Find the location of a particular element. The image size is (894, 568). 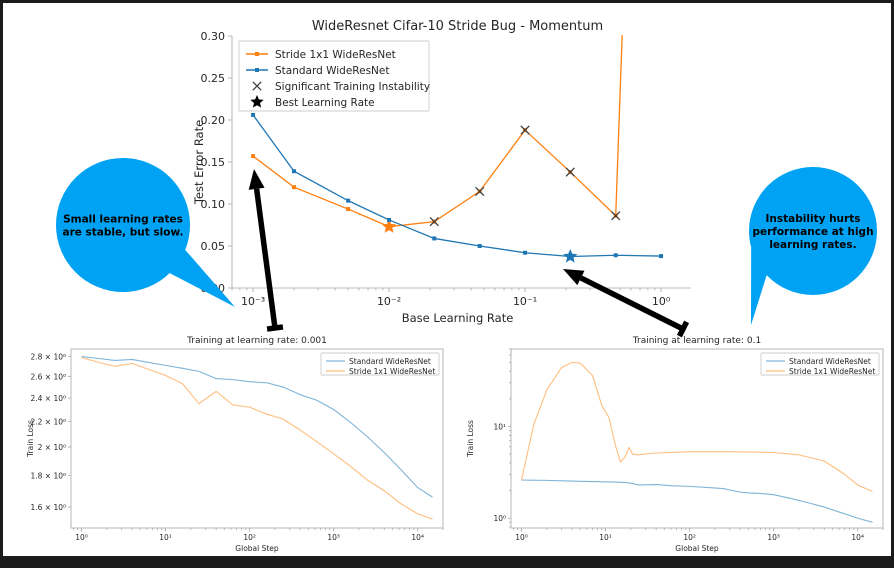

subplot-right-frame is located at coordinates (697, 438).